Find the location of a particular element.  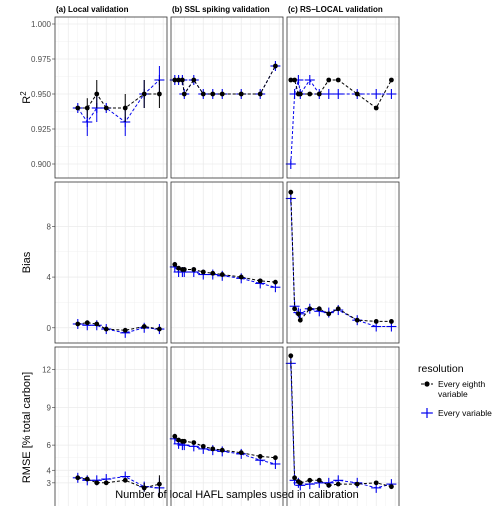

legend-eighth-label-line1: Every eighth is located at coordinates (462, 384).